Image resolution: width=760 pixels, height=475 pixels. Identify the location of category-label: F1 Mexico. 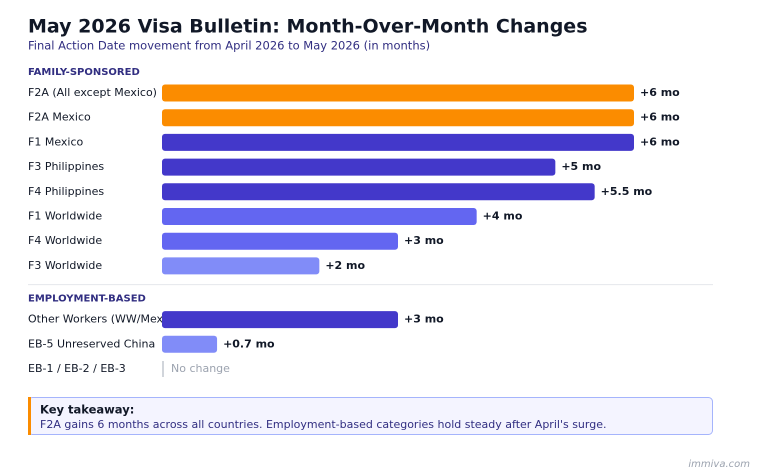
(56, 141).